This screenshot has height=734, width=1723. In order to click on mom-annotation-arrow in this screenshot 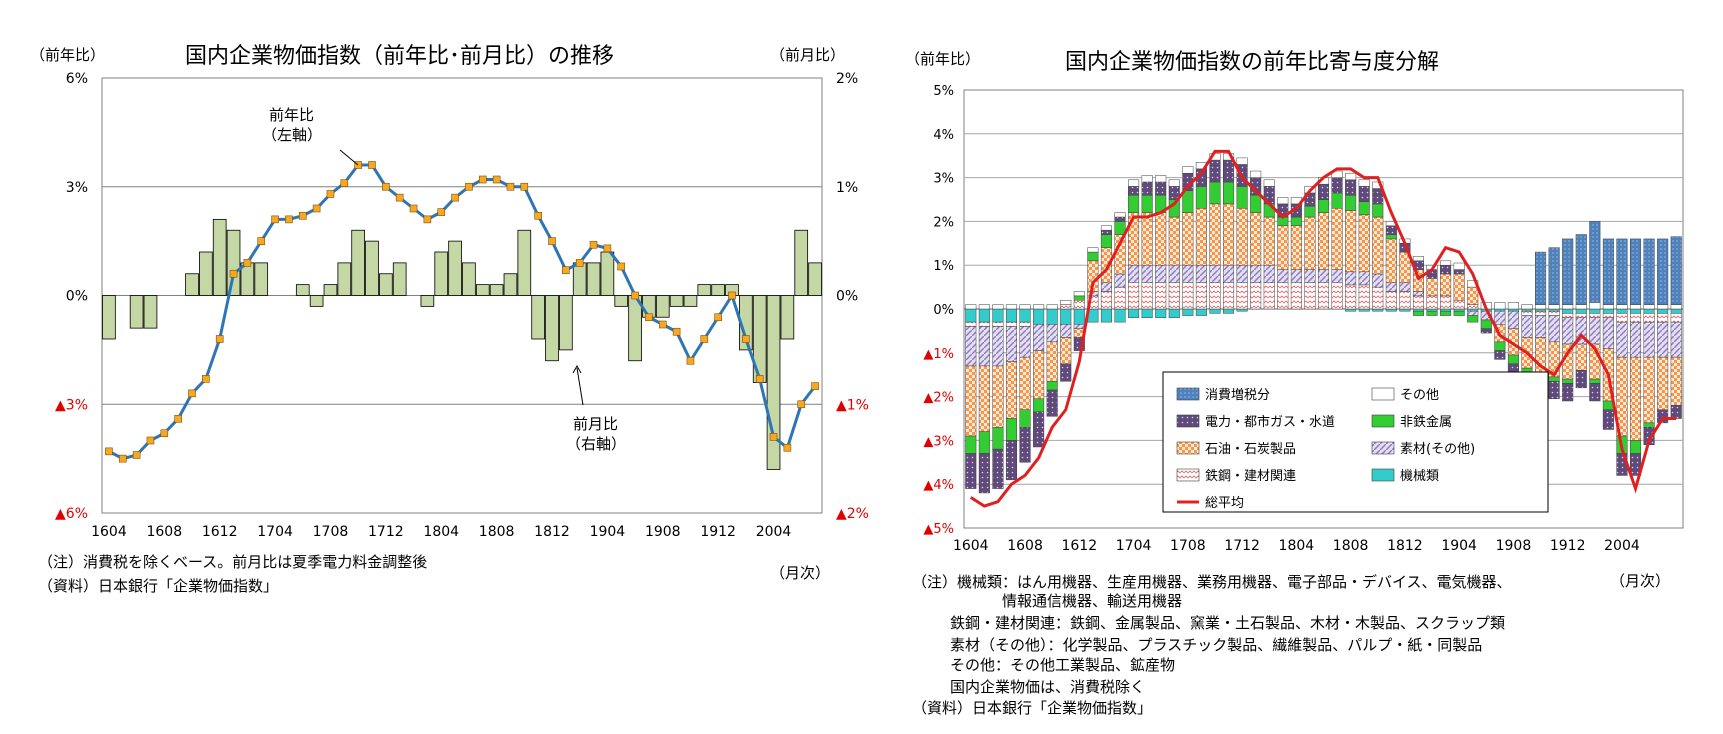, I will do `click(580, 386)`.